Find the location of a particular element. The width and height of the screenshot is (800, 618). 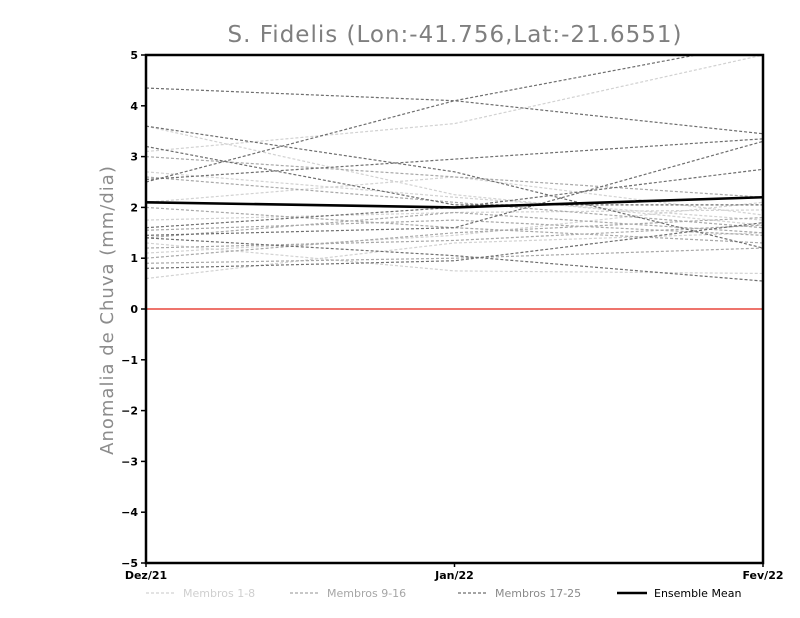

y-tick-label: 2 is located at coordinates (134, 207).